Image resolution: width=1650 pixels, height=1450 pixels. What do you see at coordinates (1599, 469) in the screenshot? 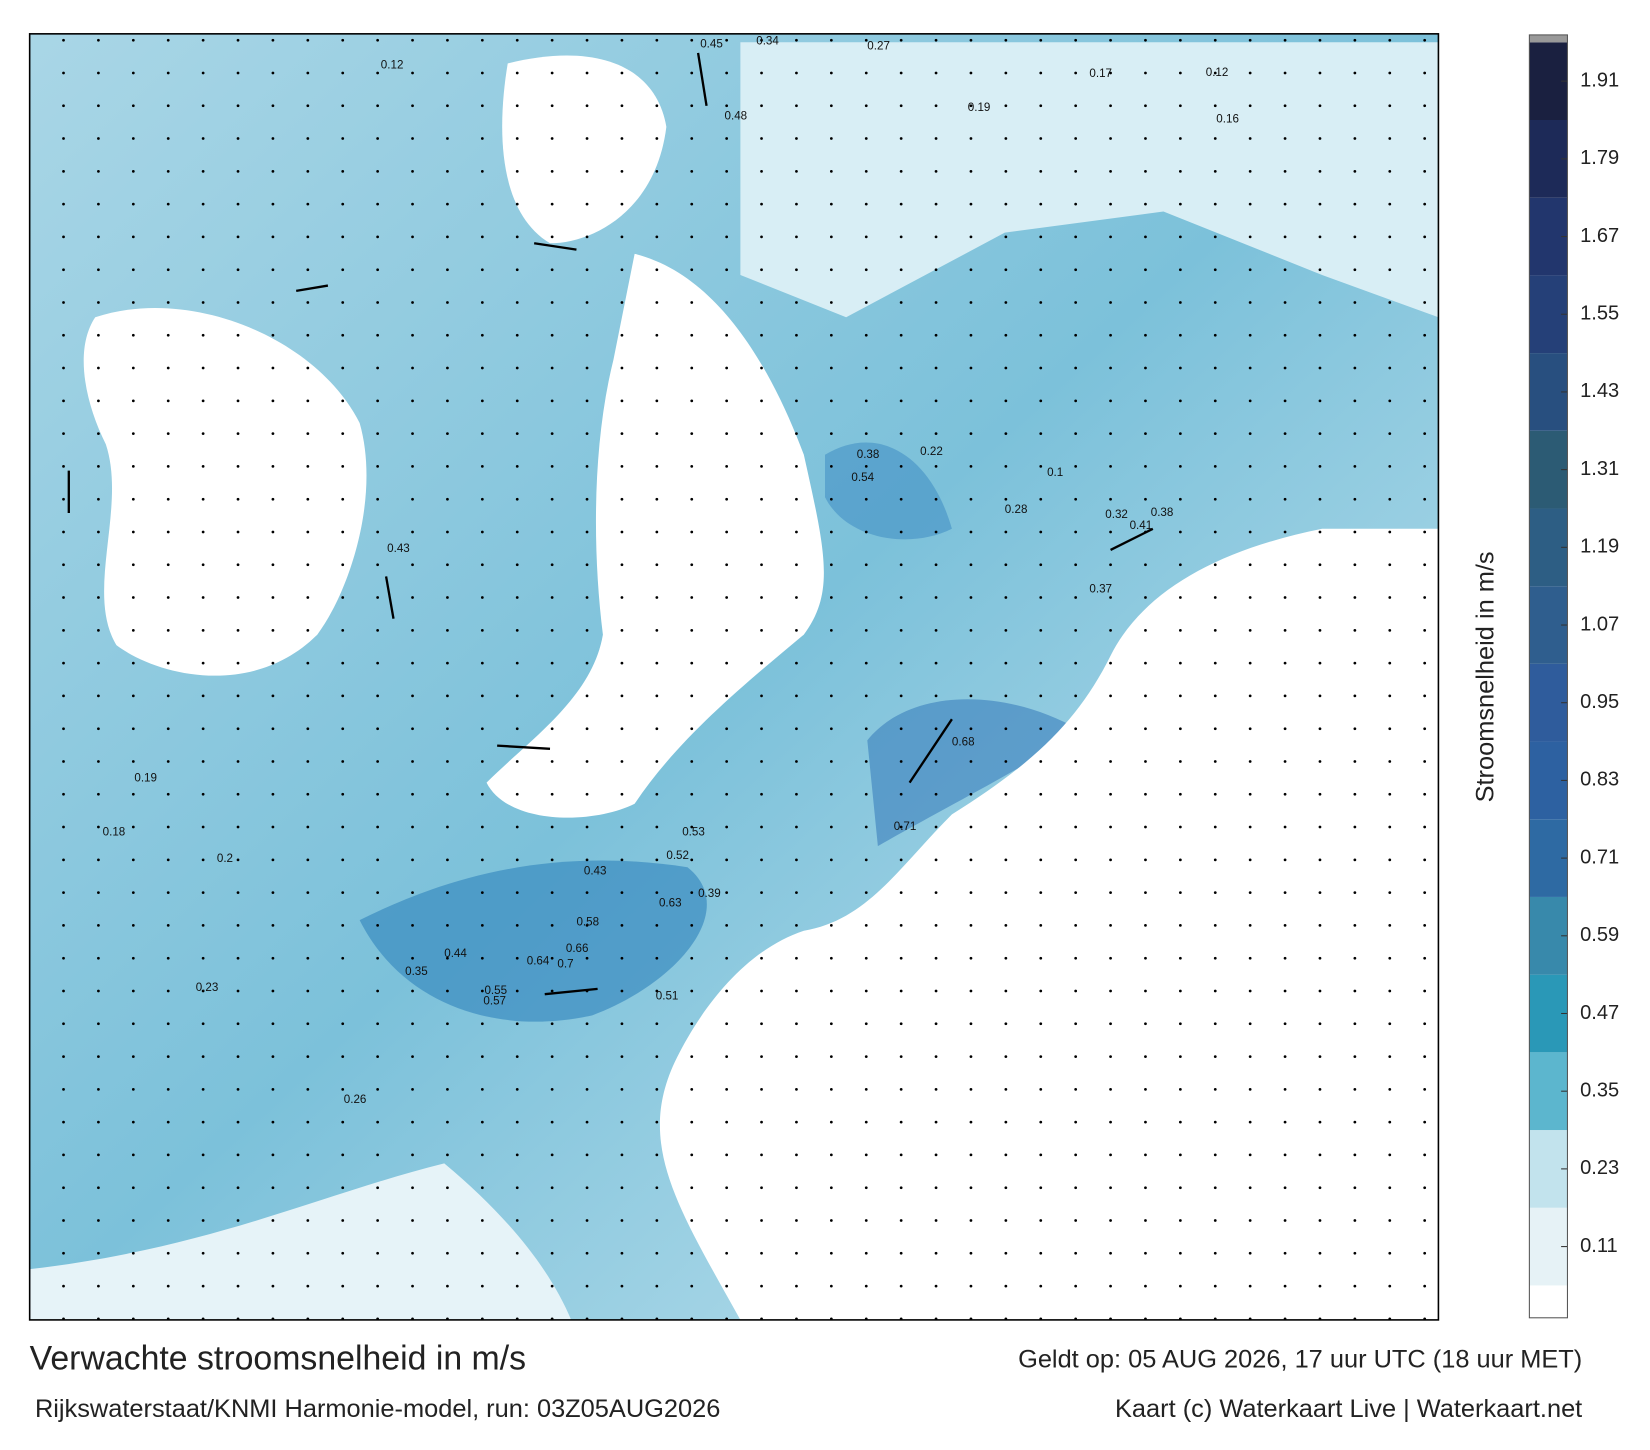
I see `colorbar-tick-label: 1.31` at bounding box center [1599, 469].